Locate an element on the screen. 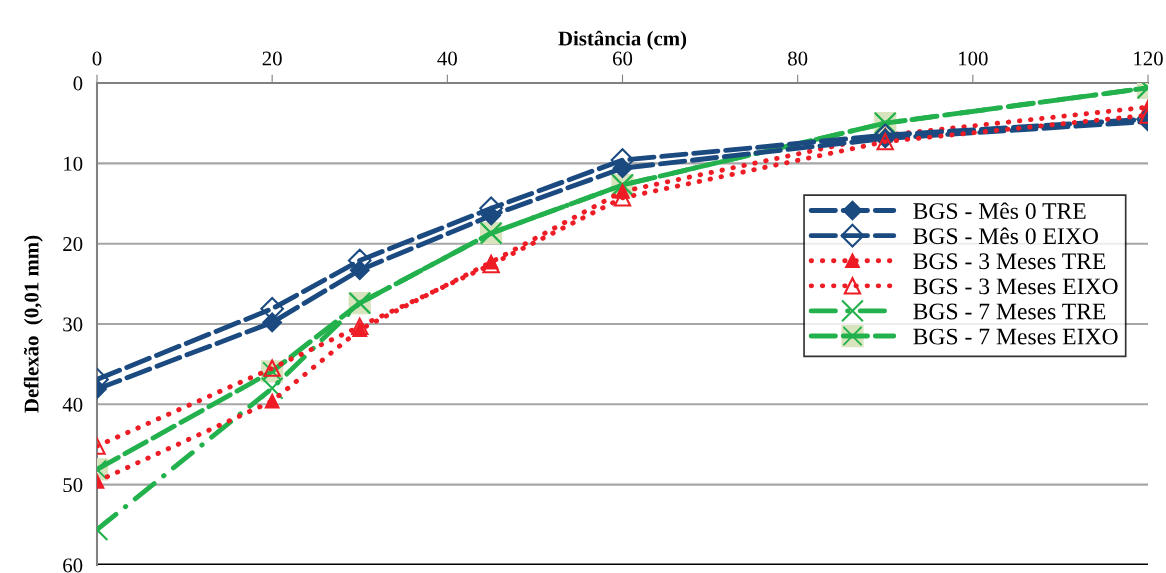  y-axis-title: Deflexão (0,01 mm) is located at coordinates (33, 324).